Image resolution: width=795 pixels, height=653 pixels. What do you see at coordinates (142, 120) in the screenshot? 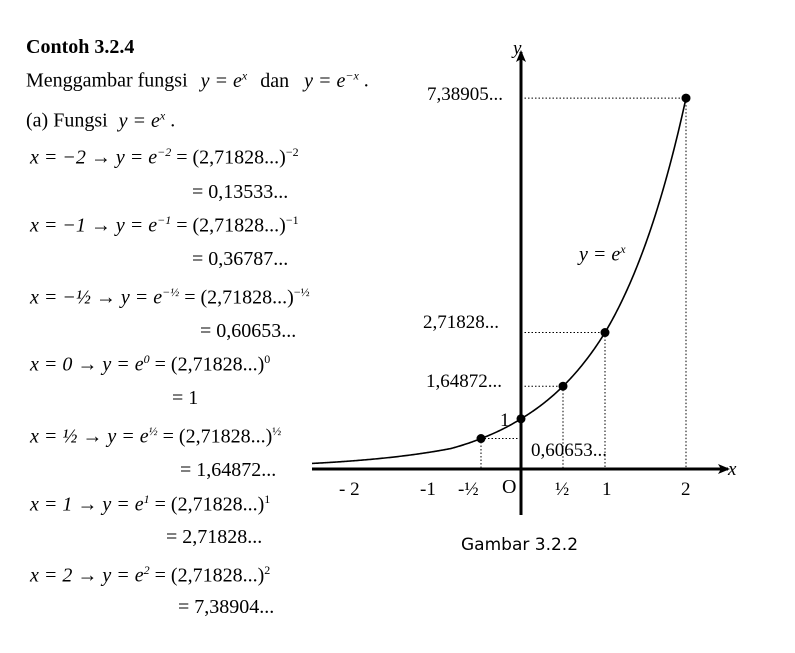
I see `part-a-fn: y = ex` at bounding box center [142, 120].